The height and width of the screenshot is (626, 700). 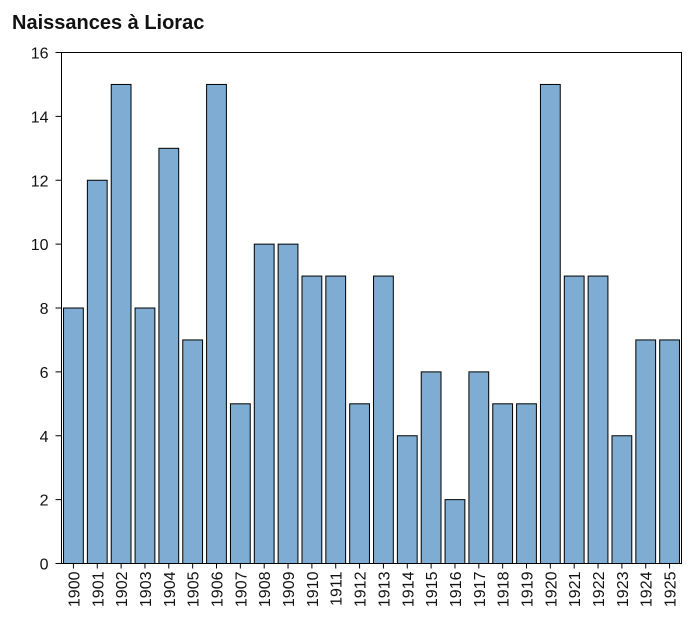 What do you see at coordinates (97, 371) in the screenshot?
I see `bar-1901` at bounding box center [97, 371].